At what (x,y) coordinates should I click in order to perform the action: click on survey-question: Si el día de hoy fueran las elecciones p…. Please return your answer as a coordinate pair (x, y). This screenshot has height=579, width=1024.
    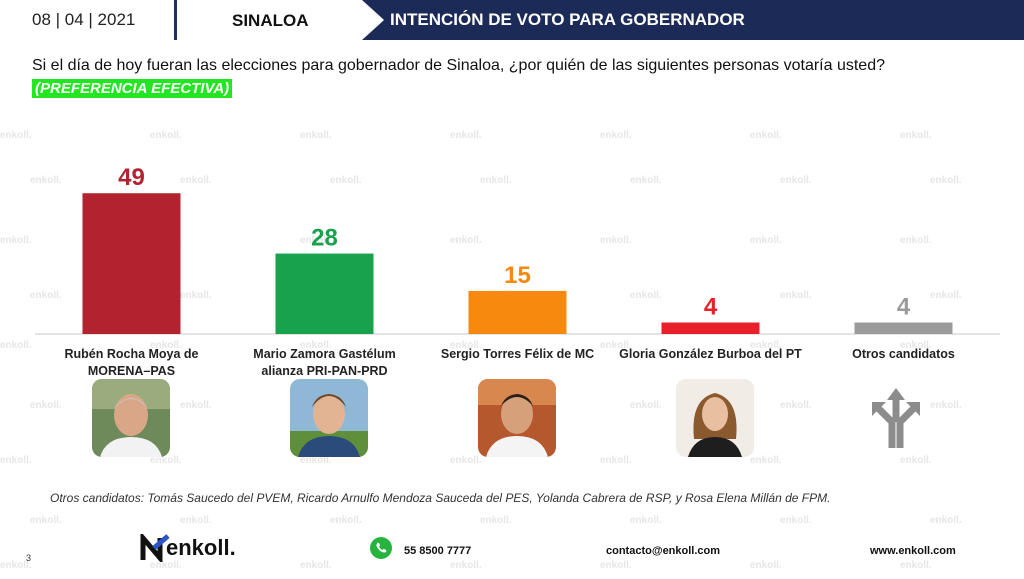
    Looking at the image, I should click on (458, 65).